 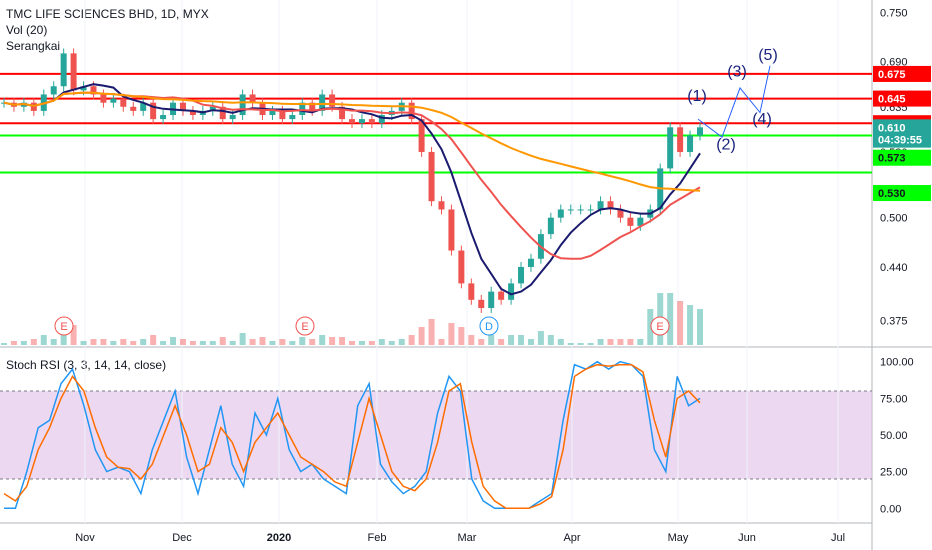 I want to click on x-tick-label: May, so click(x=678, y=538).